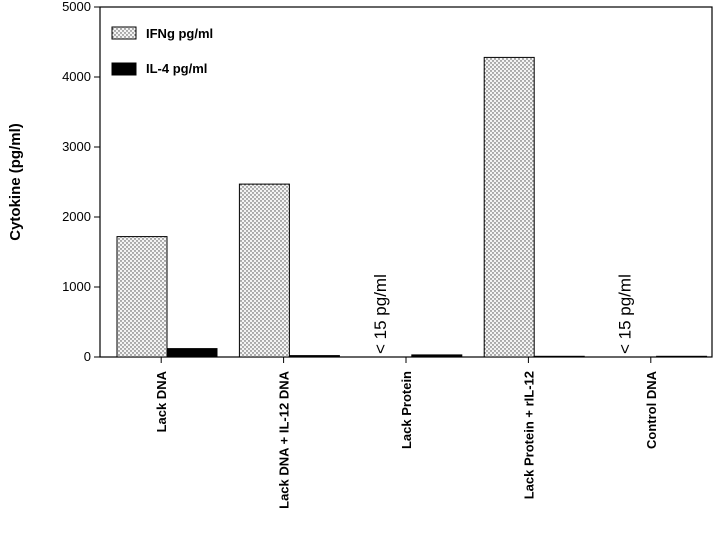  I want to click on y-tick-label: 1000, so click(76, 286).